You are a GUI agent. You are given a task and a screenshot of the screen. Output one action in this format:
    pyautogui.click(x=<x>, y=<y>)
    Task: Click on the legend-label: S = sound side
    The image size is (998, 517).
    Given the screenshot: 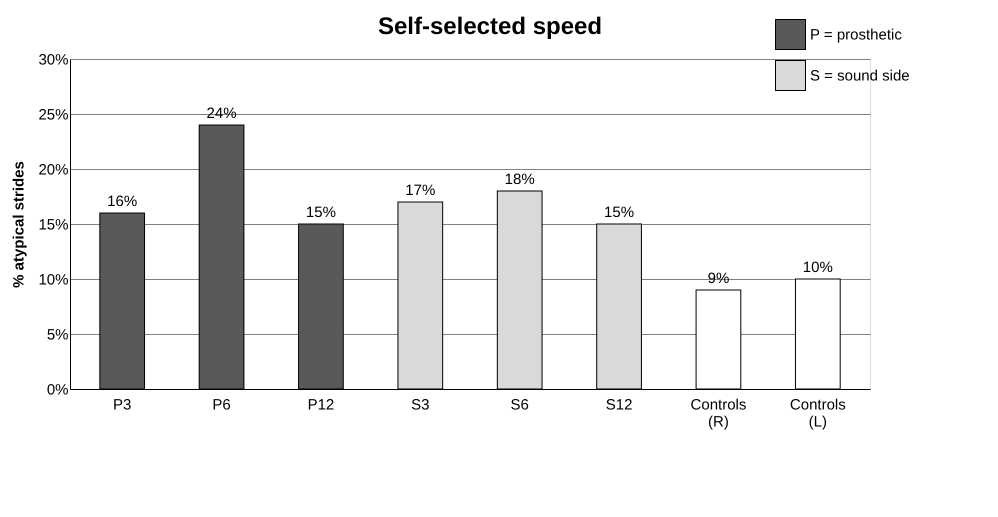 What is the action you would take?
    pyautogui.click(x=860, y=76)
    